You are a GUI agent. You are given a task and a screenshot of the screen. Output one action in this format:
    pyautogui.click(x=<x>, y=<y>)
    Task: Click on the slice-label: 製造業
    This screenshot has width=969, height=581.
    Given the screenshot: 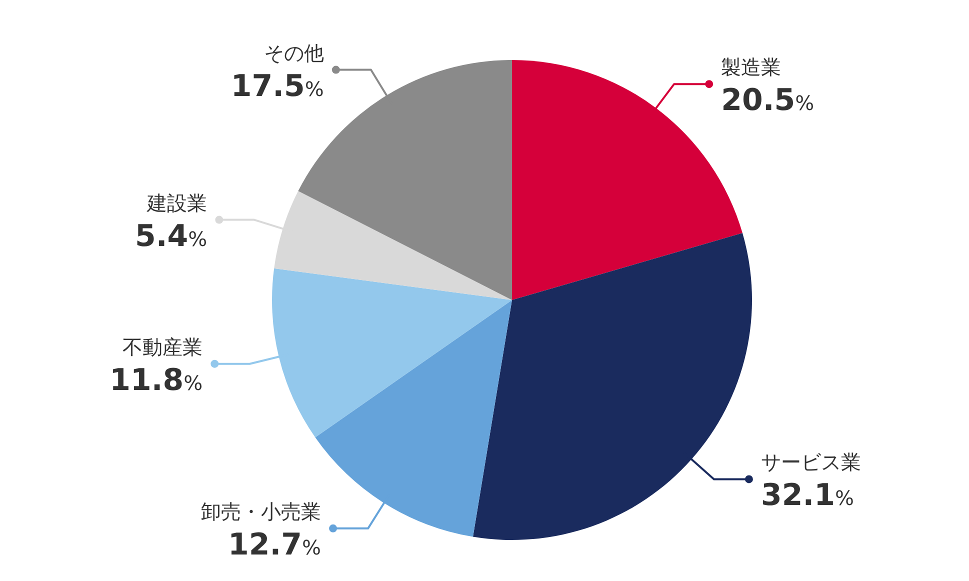 What is the action you would take?
    pyautogui.click(x=751, y=67)
    